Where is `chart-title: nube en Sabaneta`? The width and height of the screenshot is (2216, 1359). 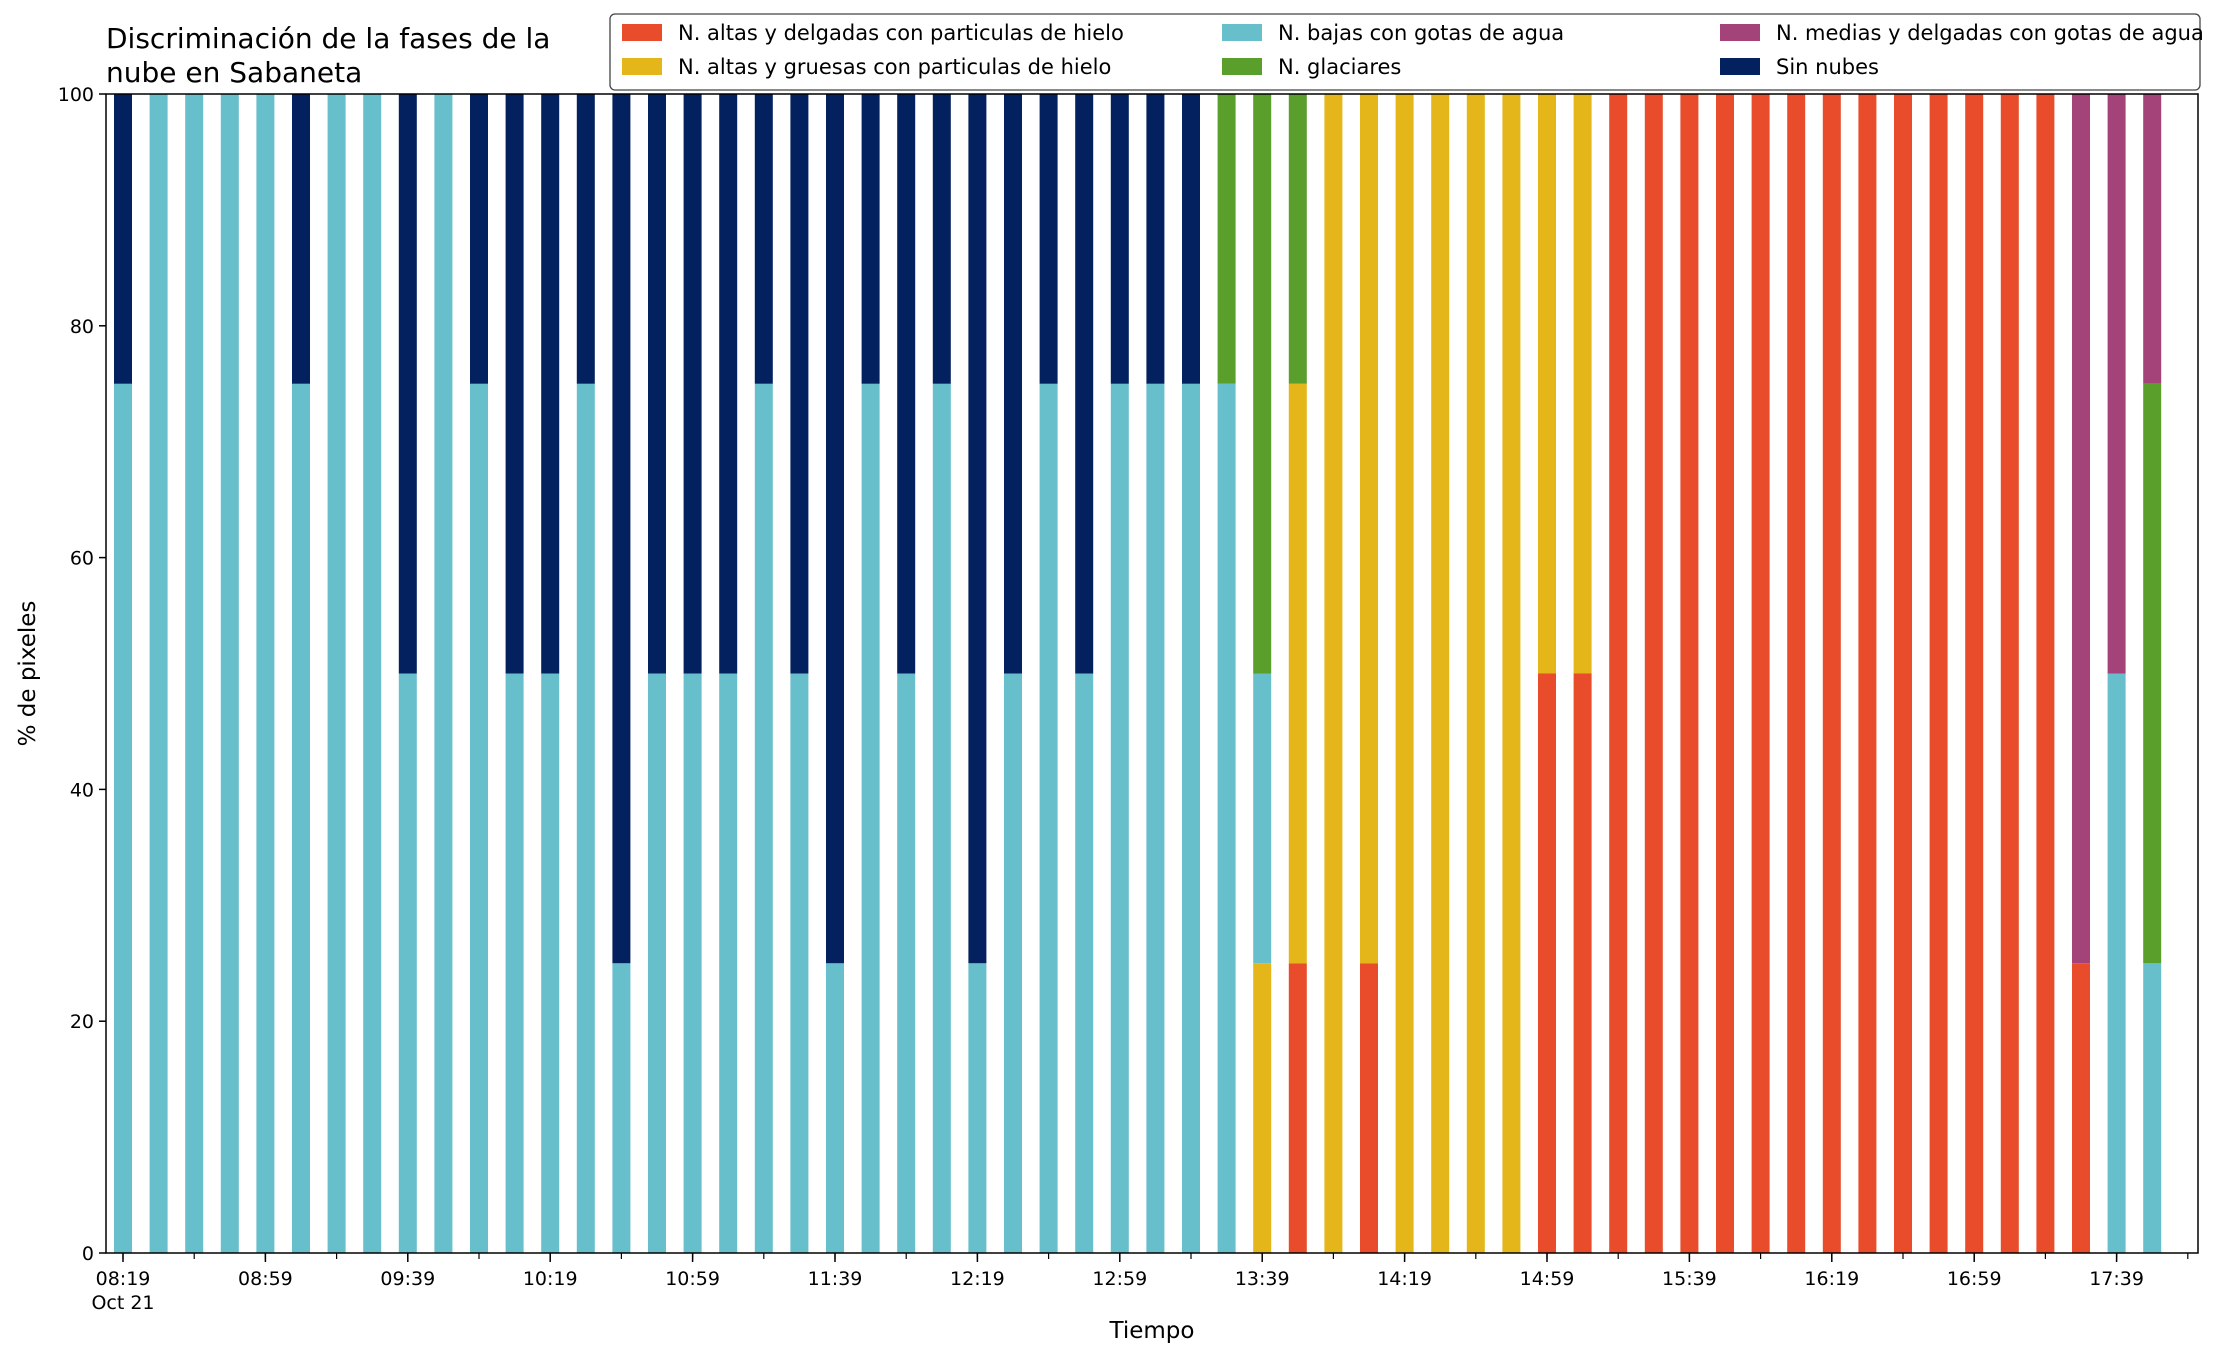 chart-title: nube en Sabaneta is located at coordinates (234, 72).